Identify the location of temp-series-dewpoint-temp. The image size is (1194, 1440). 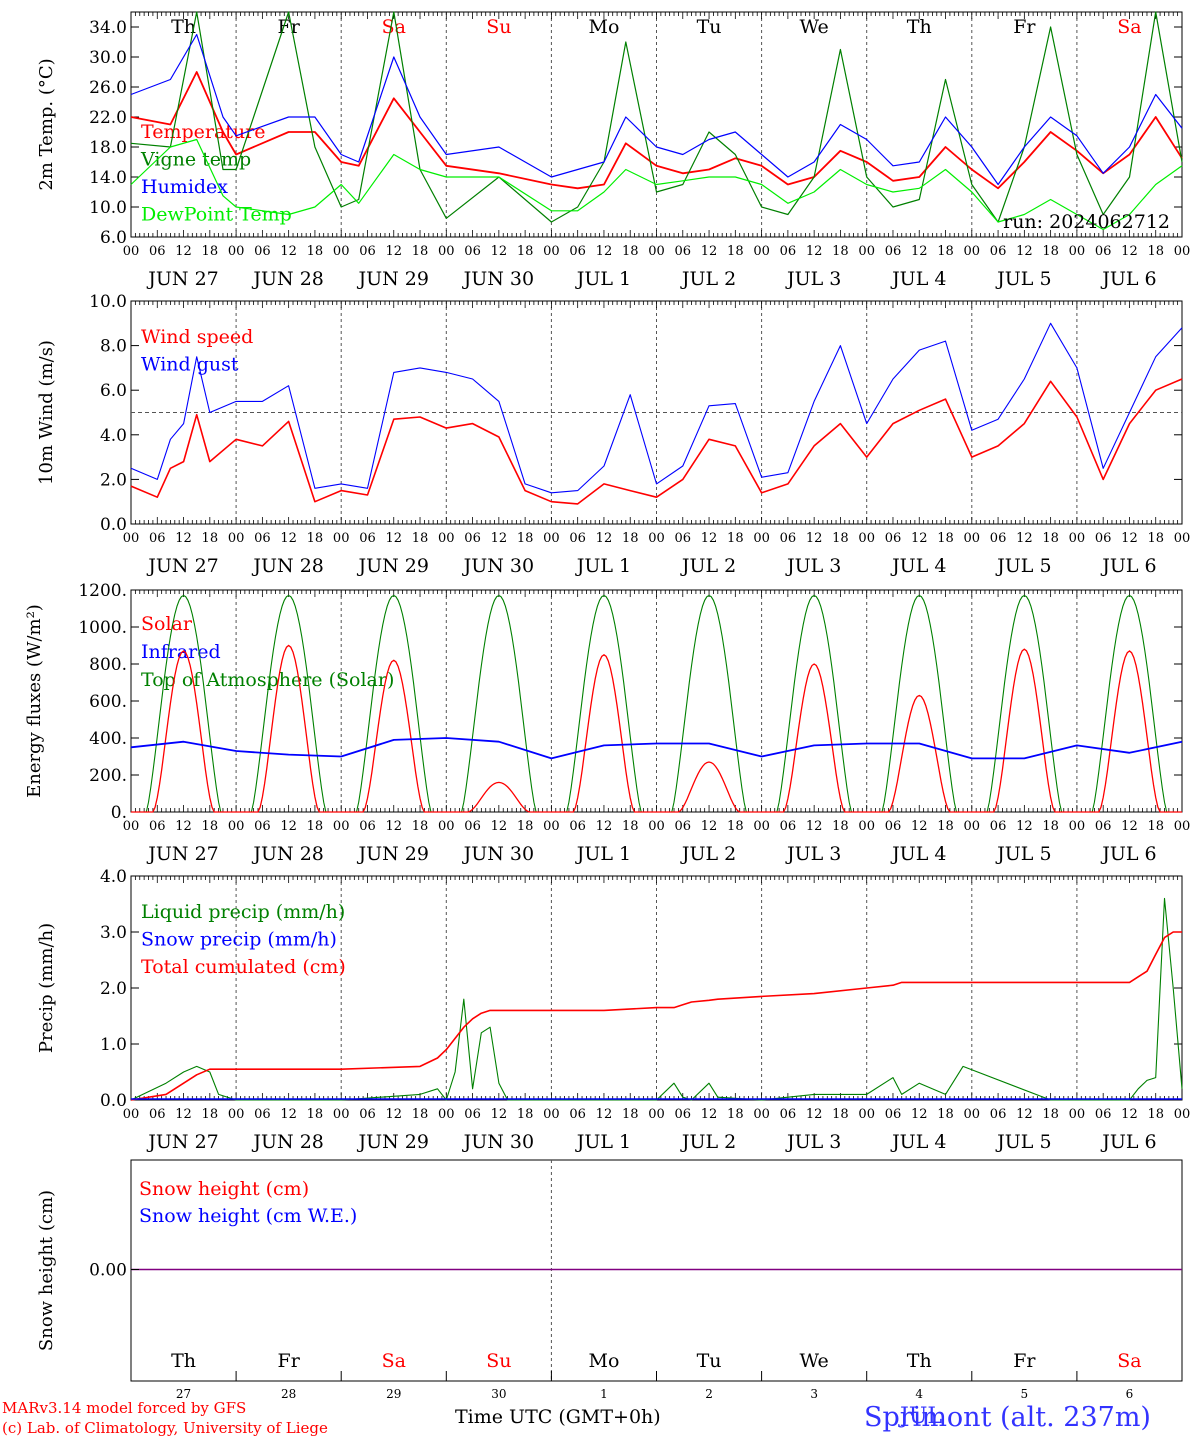
(656, 184).